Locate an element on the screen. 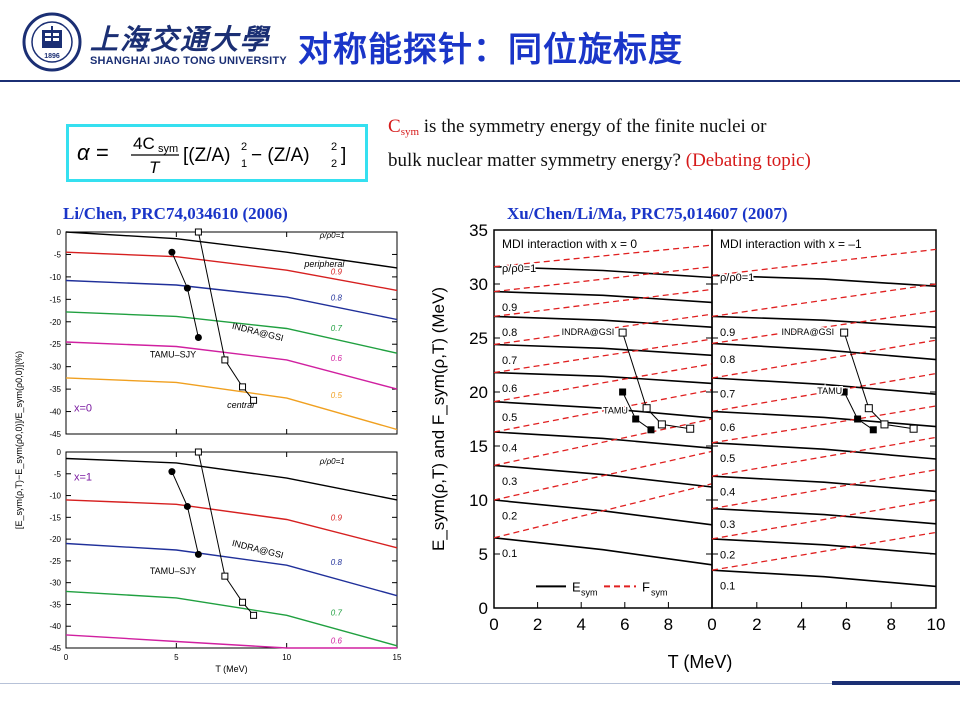 This screenshot has height=720, width=960. curve-0.9 is located at coordinates (231, 271).